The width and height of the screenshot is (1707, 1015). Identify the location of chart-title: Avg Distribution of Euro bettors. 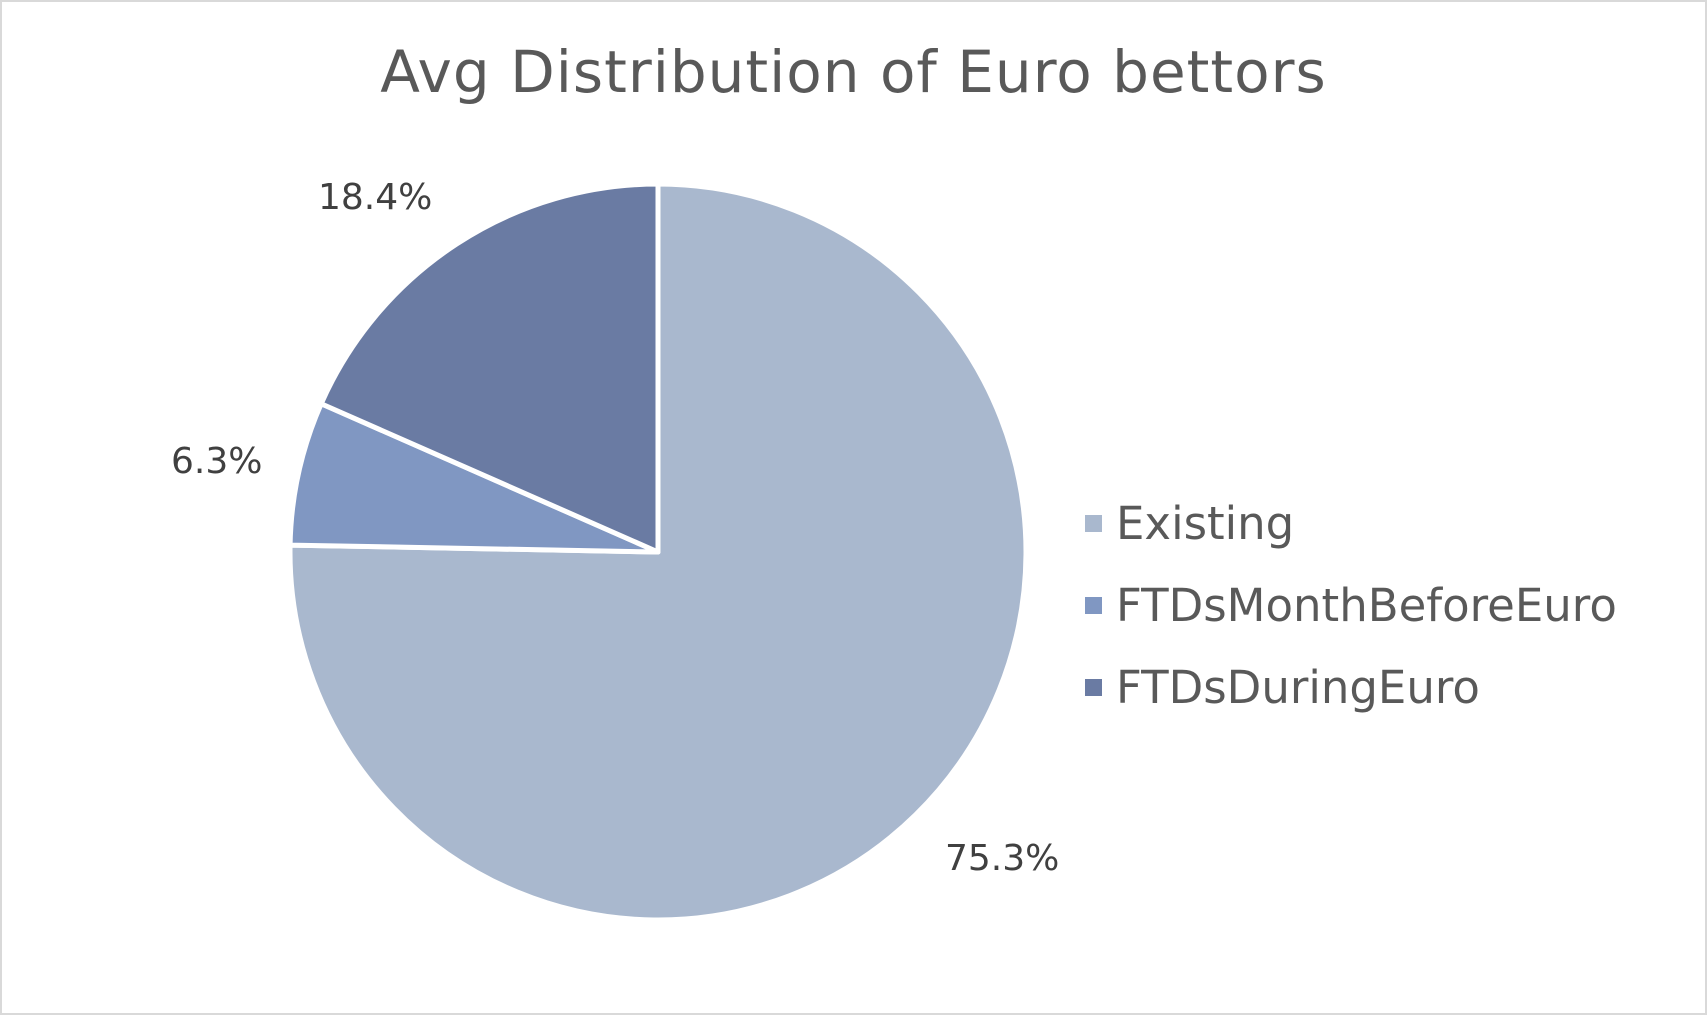
(853, 72).